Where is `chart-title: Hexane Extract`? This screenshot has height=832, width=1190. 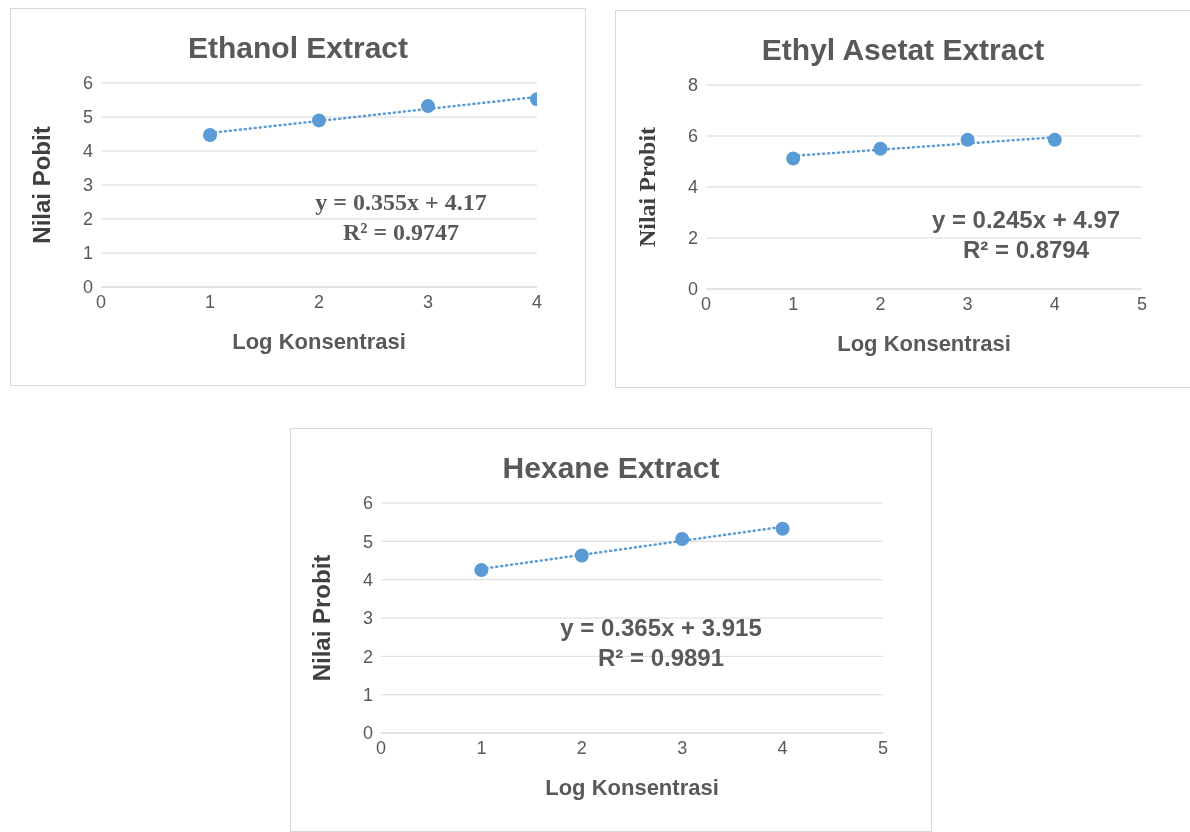 chart-title: Hexane Extract is located at coordinates (611, 468).